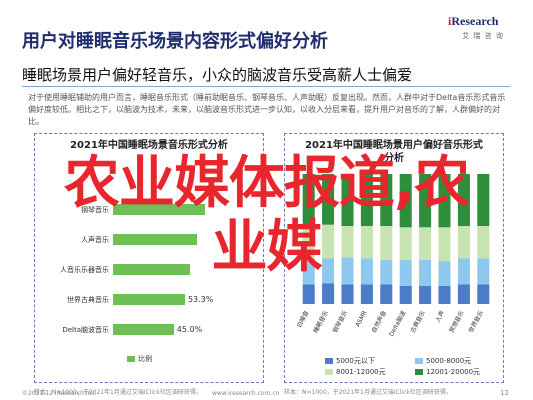 Image resolution: width=533 pixels, height=400 pixels. Describe the element at coordinates (321, 321) in the screenshot. I see `category-tick-label: 睡眠音乐` at that location.